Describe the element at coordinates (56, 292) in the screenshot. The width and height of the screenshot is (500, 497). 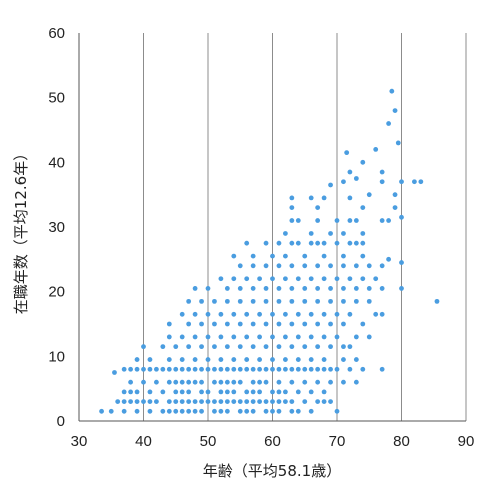
I see `y-tick-label: 20` at that location.